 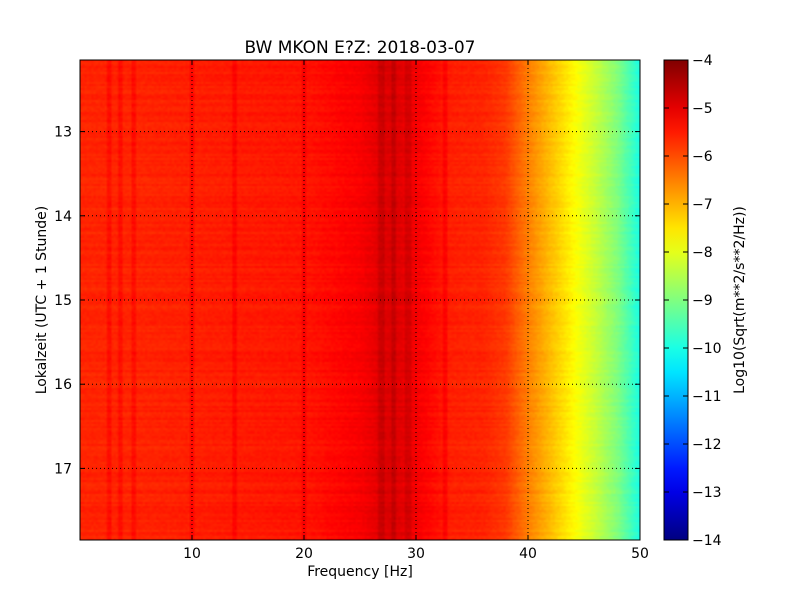 I want to click on colorbar-tick-label: −4, so click(x=702, y=61).